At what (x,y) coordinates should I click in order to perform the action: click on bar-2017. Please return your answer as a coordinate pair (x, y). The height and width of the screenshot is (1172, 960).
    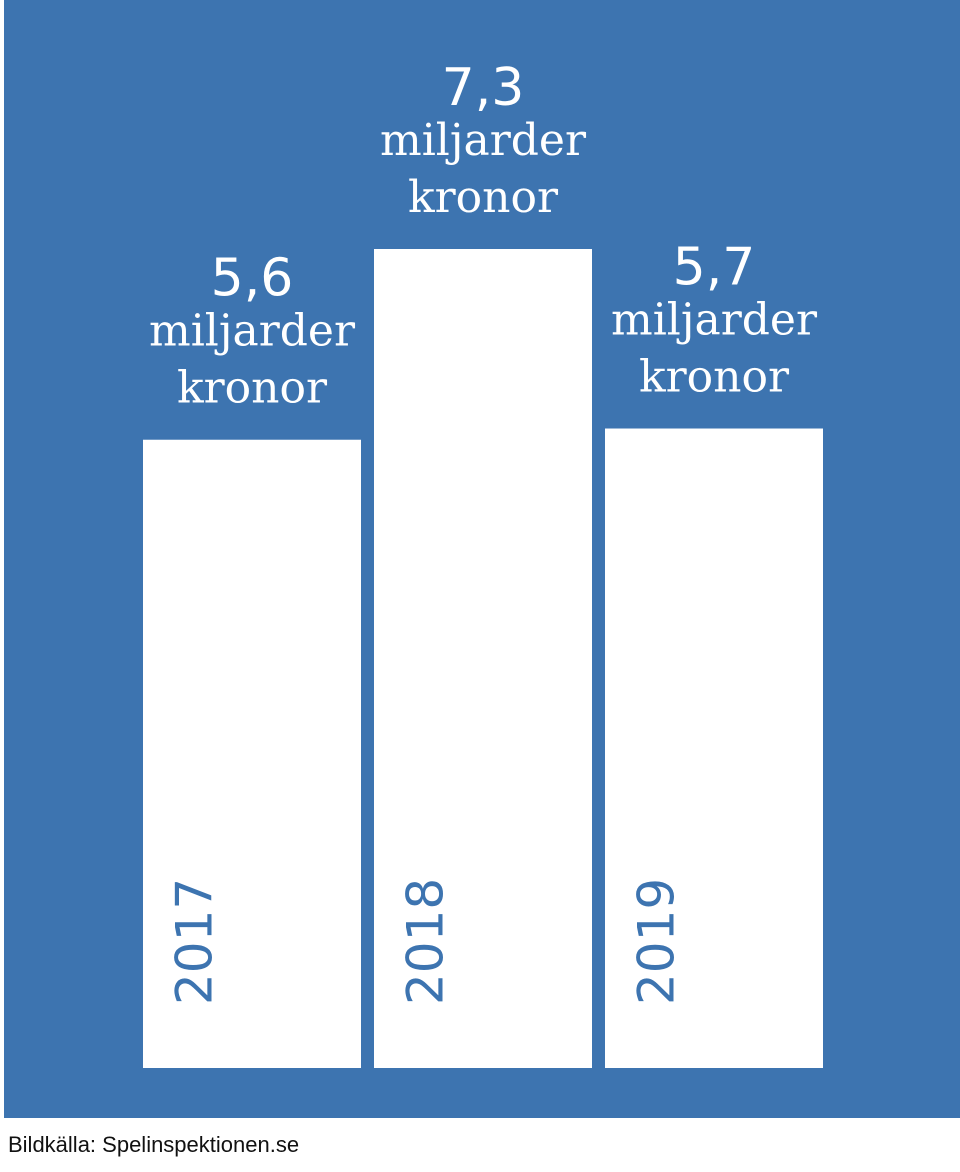
    Looking at the image, I should click on (252, 753).